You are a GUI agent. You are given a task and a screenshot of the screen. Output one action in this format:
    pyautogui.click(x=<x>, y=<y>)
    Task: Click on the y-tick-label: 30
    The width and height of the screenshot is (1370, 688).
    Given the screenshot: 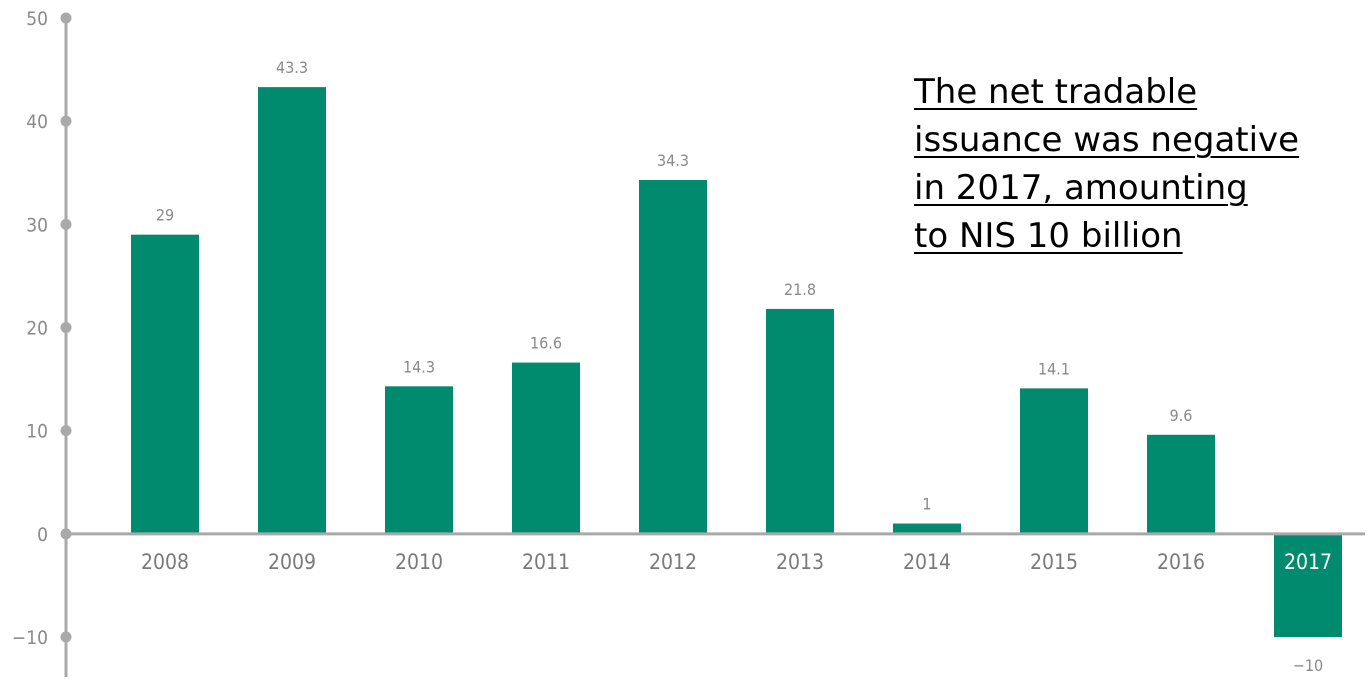 What is the action you would take?
    pyautogui.click(x=37, y=225)
    